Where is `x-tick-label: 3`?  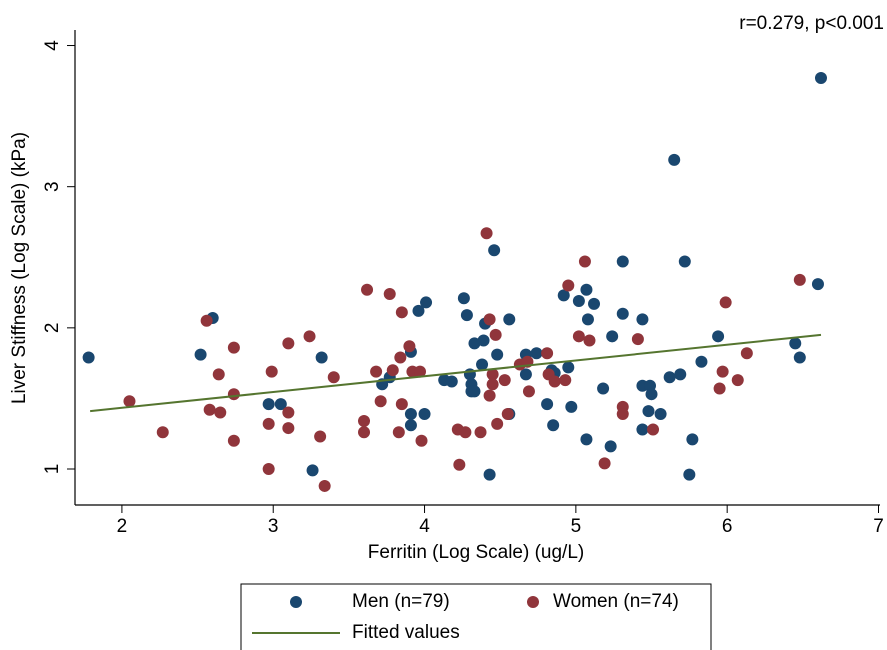 x-tick-label: 3 is located at coordinates (273, 526).